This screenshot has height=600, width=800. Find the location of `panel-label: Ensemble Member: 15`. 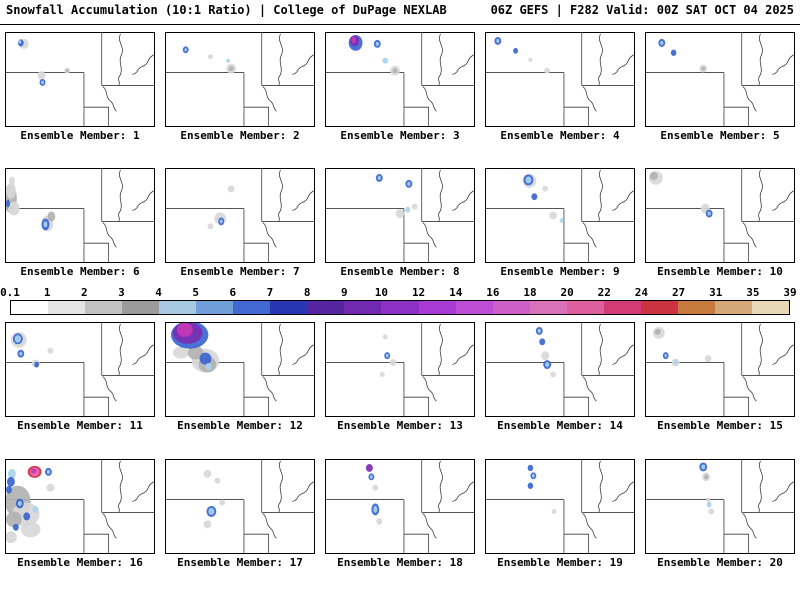

panel-label: Ensemble Member: 15 is located at coordinates (720, 425).